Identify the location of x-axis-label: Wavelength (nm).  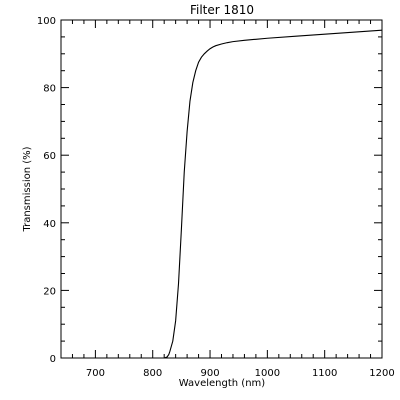
(222, 383).